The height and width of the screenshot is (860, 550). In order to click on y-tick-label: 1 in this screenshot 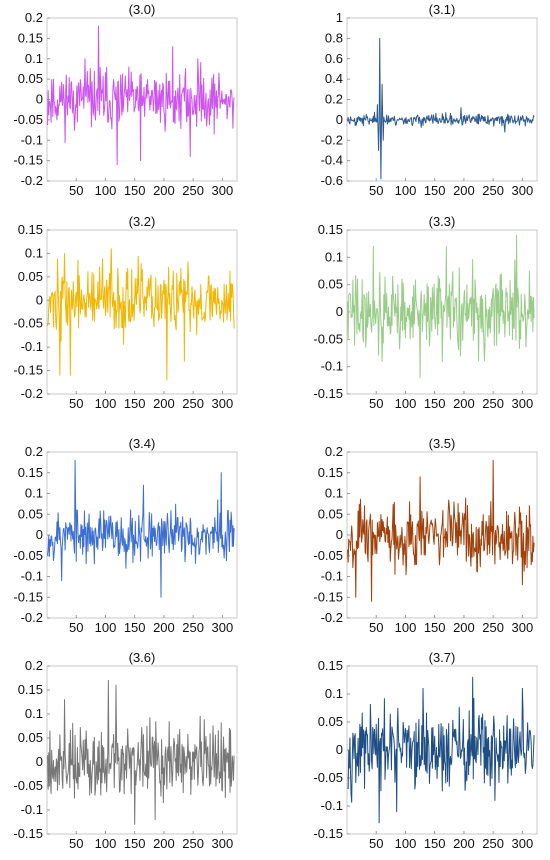, I will do `click(339, 17)`.